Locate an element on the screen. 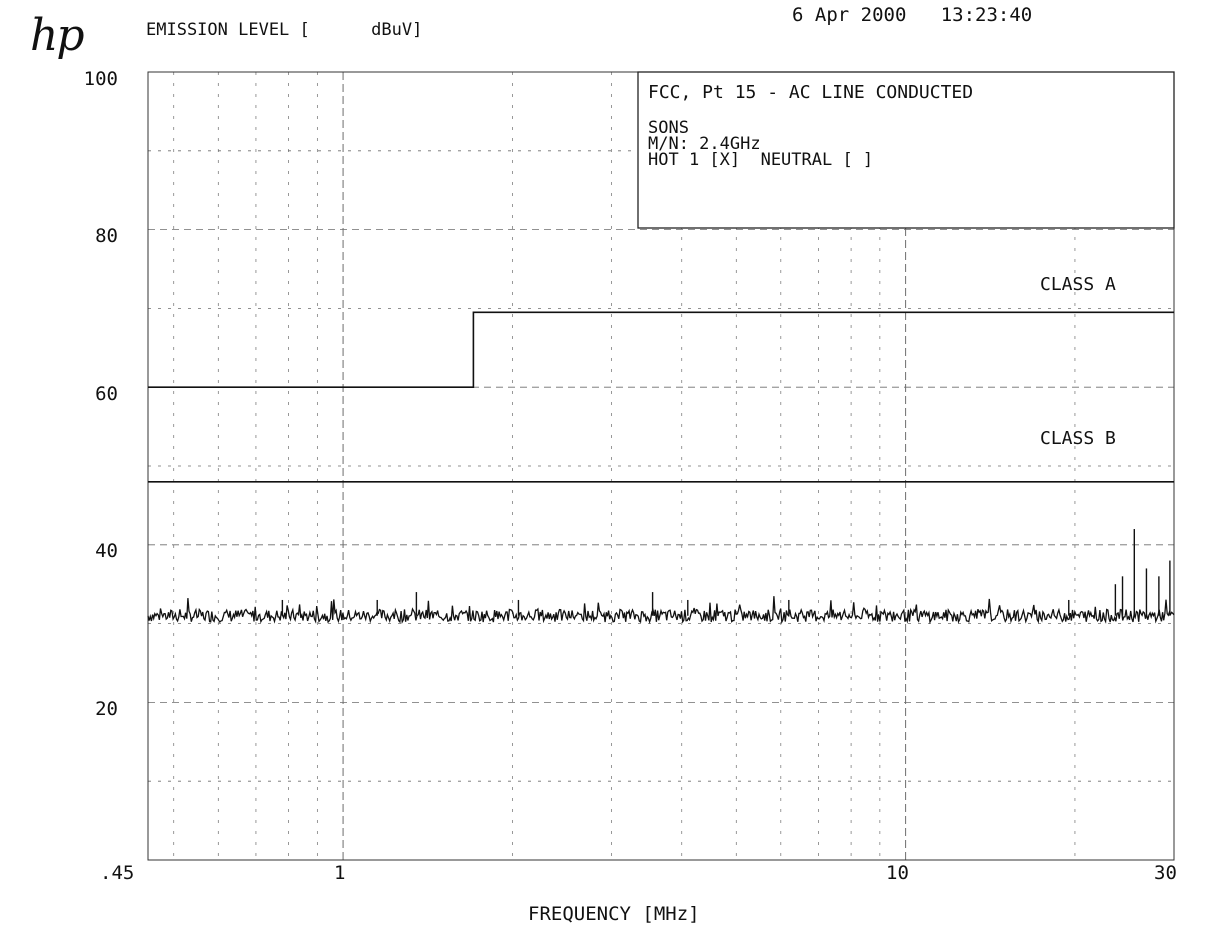  info-box-line-3: HOT 1 [X] NEUTRAL [ ] is located at coordinates (761, 160).